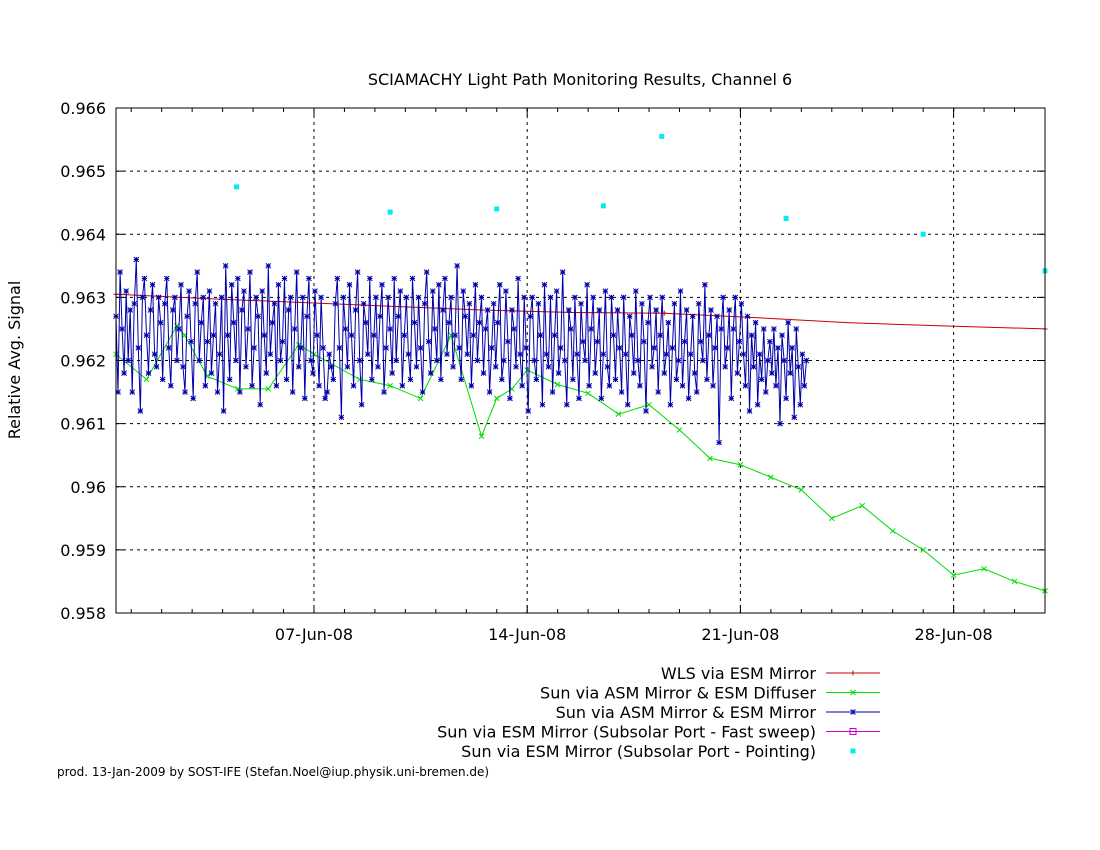 The height and width of the screenshot is (850, 1100). I want to click on y-tick-label: 0.961, so click(83, 424).